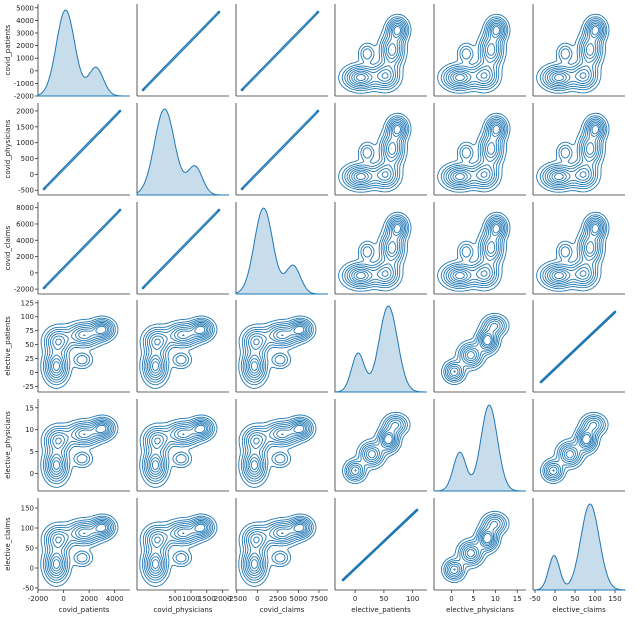  I want to click on panel-covid_physicians-vs-elective_patients, so click(380, 149).